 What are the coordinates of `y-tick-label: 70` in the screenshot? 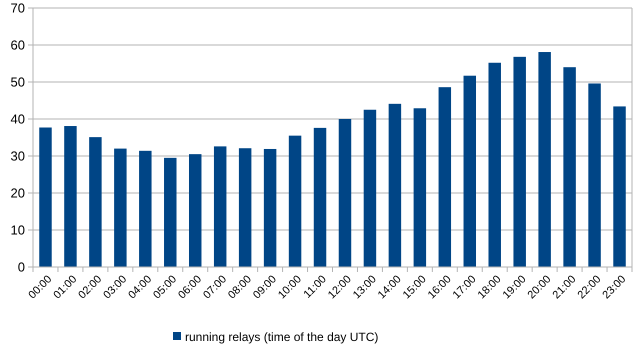 It's located at (17, 8).